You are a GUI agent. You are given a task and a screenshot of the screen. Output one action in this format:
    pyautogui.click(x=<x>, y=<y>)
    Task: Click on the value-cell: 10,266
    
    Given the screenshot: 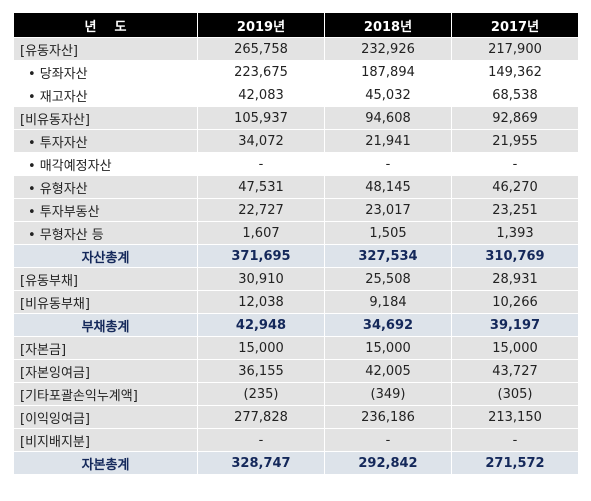 What is the action you would take?
    pyautogui.click(x=515, y=302)
    